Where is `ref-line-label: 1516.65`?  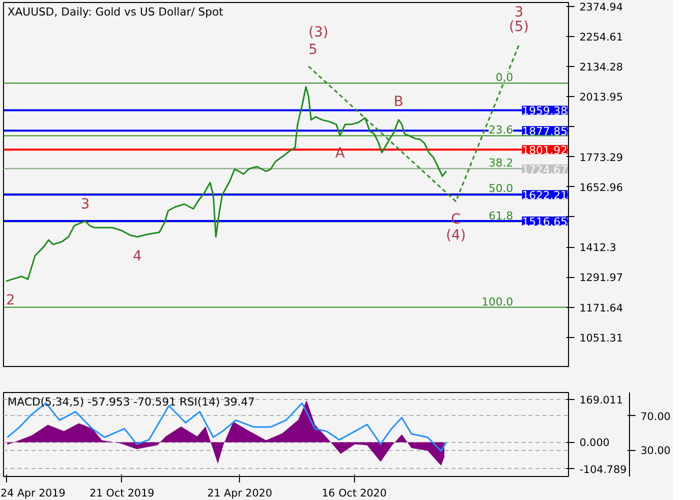 ref-line-label: 1516.65 is located at coordinates (545, 221).